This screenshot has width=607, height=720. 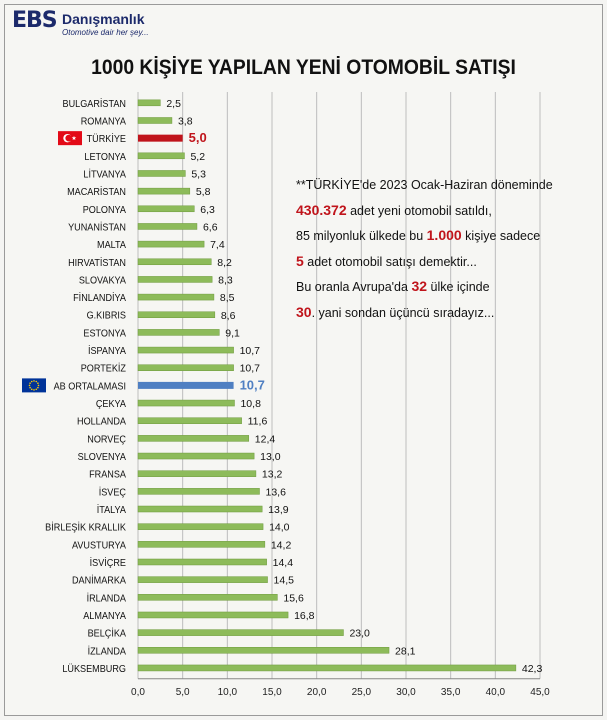 I want to click on value-label: 15,6, so click(x=293, y=598).